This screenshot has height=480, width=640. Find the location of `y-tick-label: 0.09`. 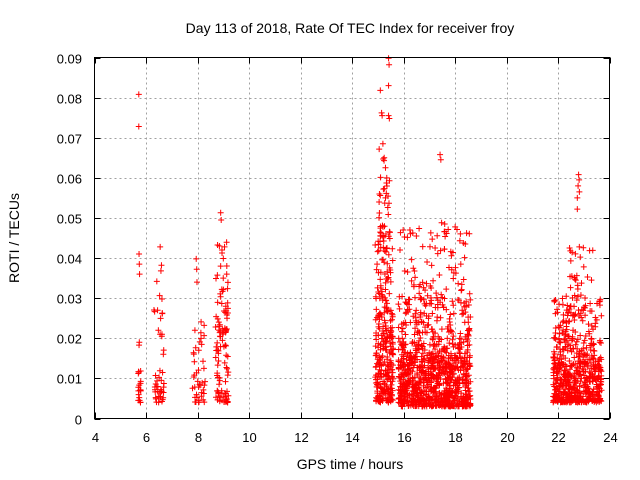

y-tick-label: 0.09 is located at coordinates (69, 59).